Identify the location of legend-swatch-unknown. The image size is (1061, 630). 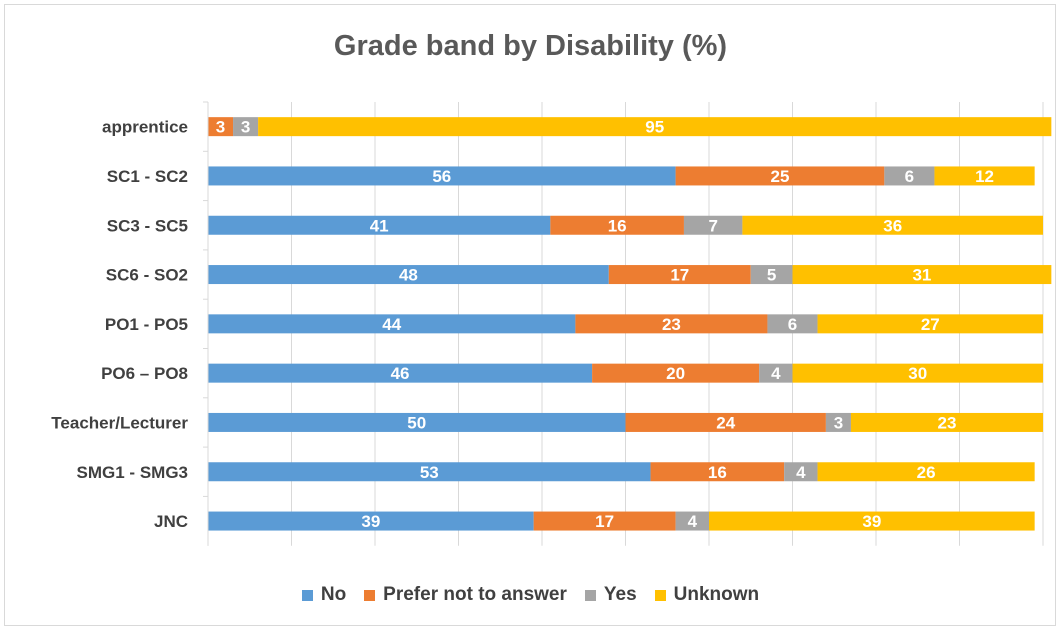
(660, 595).